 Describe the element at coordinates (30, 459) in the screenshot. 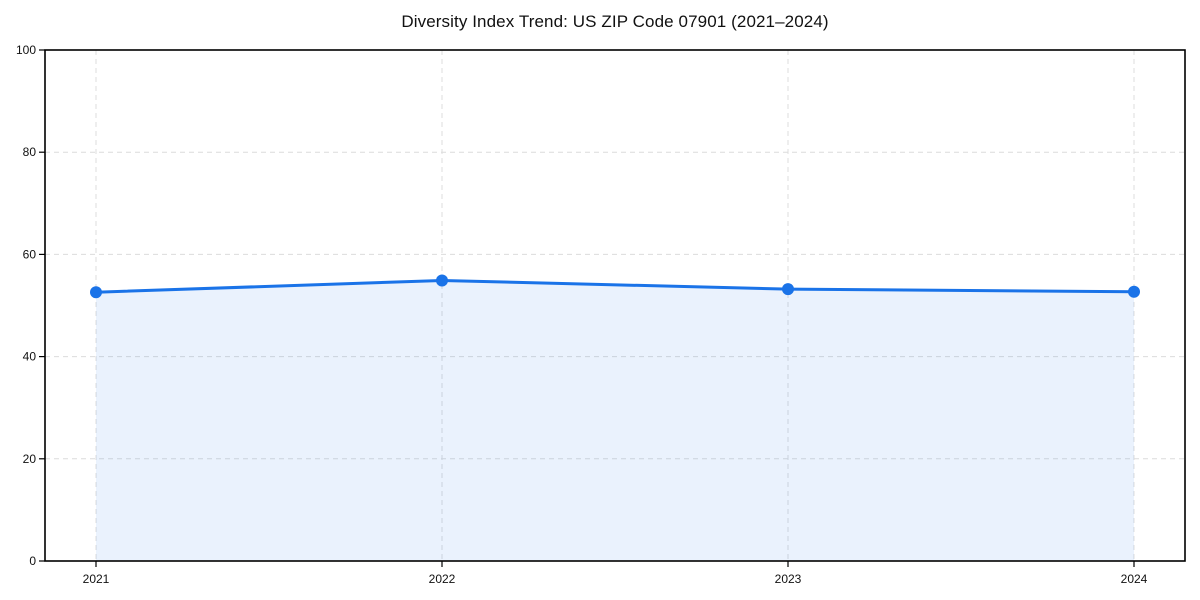

I see `y-tick-label: 20` at that location.